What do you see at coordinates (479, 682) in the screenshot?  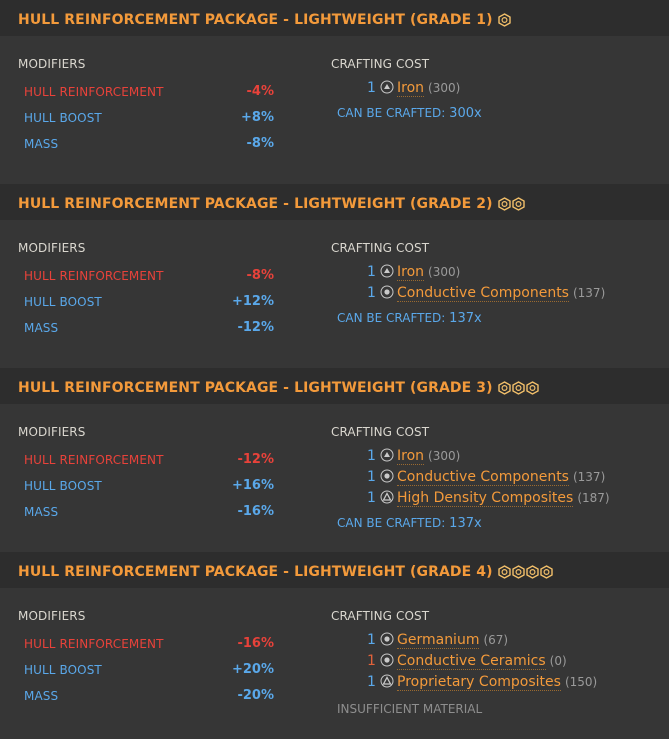 I see `material-link: Proprietary Composites` at bounding box center [479, 682].